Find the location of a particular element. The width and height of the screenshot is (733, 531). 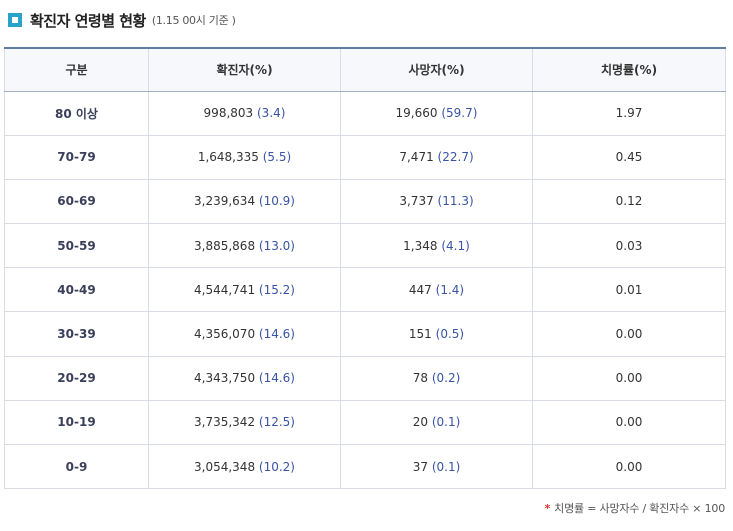

confirmed-percent: (5.5) is located at coordinates (277, 157).